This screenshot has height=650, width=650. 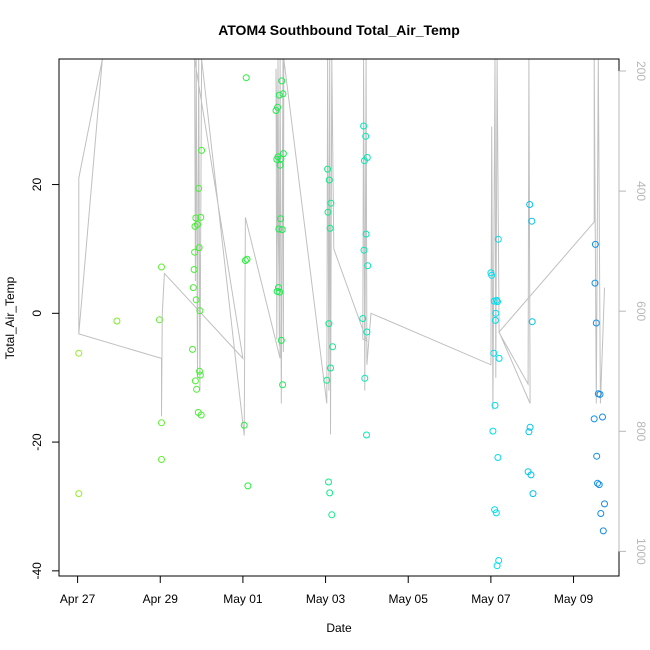 I want to click on x-tick-label: May 05, so click(x=409, y=599).